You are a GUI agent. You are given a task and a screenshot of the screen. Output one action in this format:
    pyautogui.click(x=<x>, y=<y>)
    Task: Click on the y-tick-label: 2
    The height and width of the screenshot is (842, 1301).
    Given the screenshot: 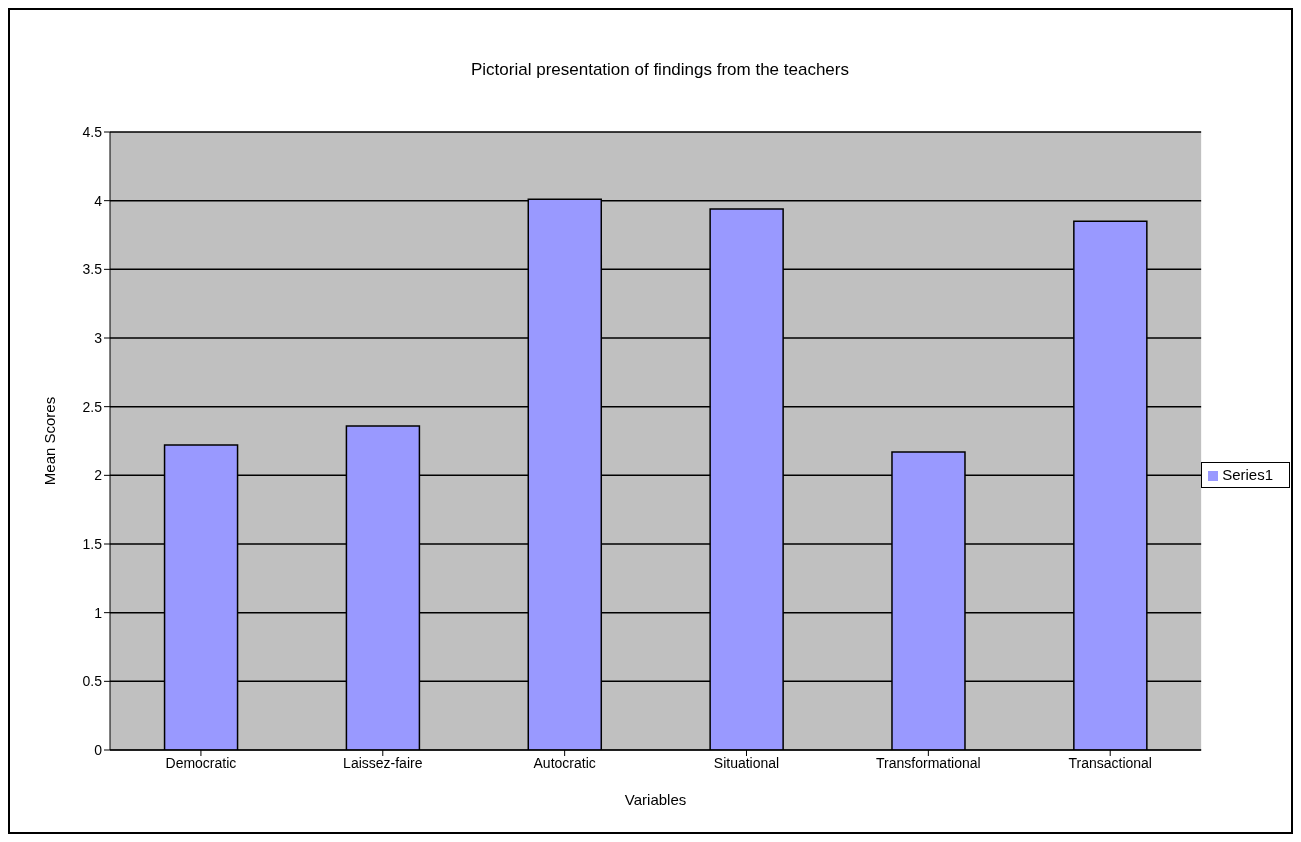 What is the action you would take?
    pyautogui.click(x=98, y=475)
    